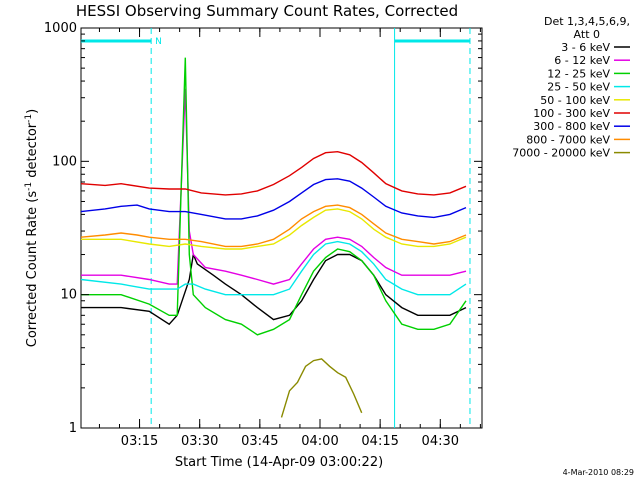 This screenshot has width=640, height=484. What do you see at coordinates (379, 441) in the screenshot?
I see `x-tick-label: 04:15` at bounding box center [379, 441].